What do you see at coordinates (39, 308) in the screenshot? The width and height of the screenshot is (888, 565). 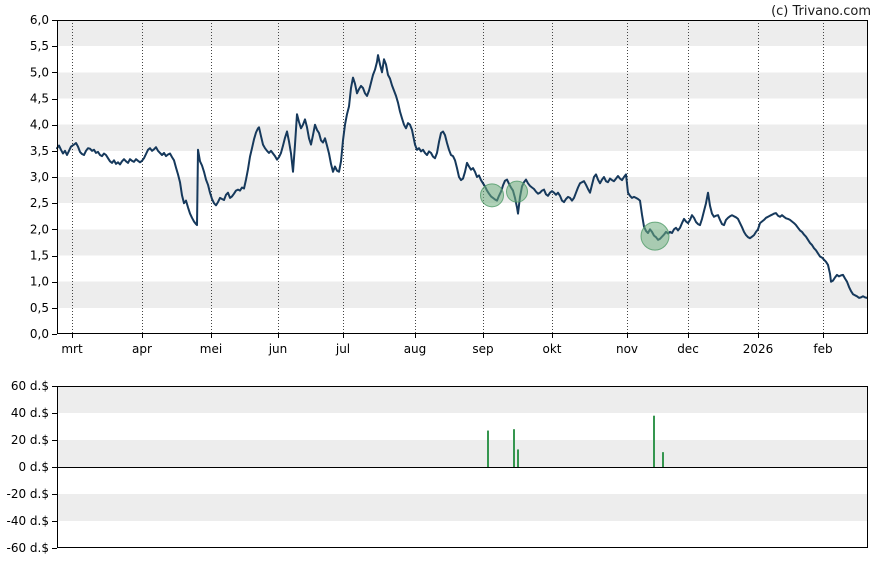 I see `y-tick-label: 0,5` at bounding box center [39, 308].